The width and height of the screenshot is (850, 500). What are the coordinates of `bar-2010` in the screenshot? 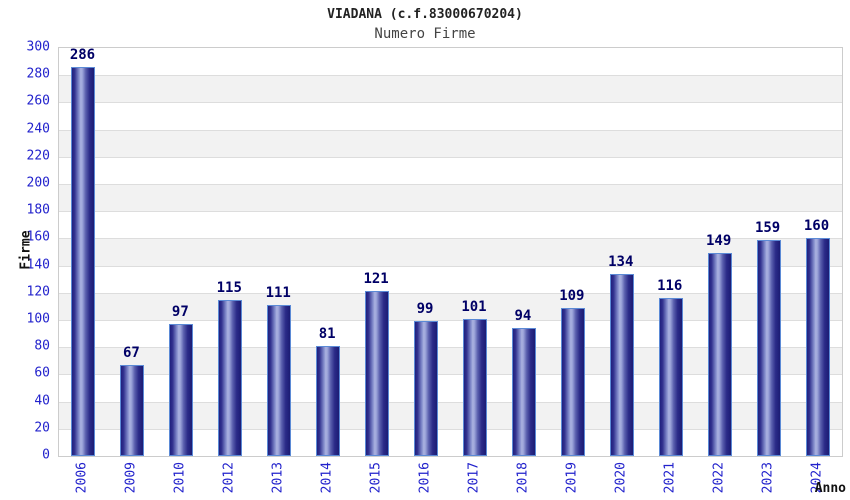 It's located at (181, 390).